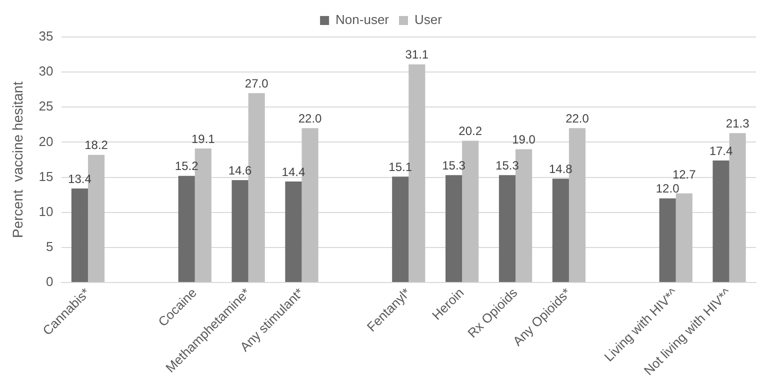 This screenshot has height=386, width=766. I want to click on y-tick-label: 30, so click(46, 71).